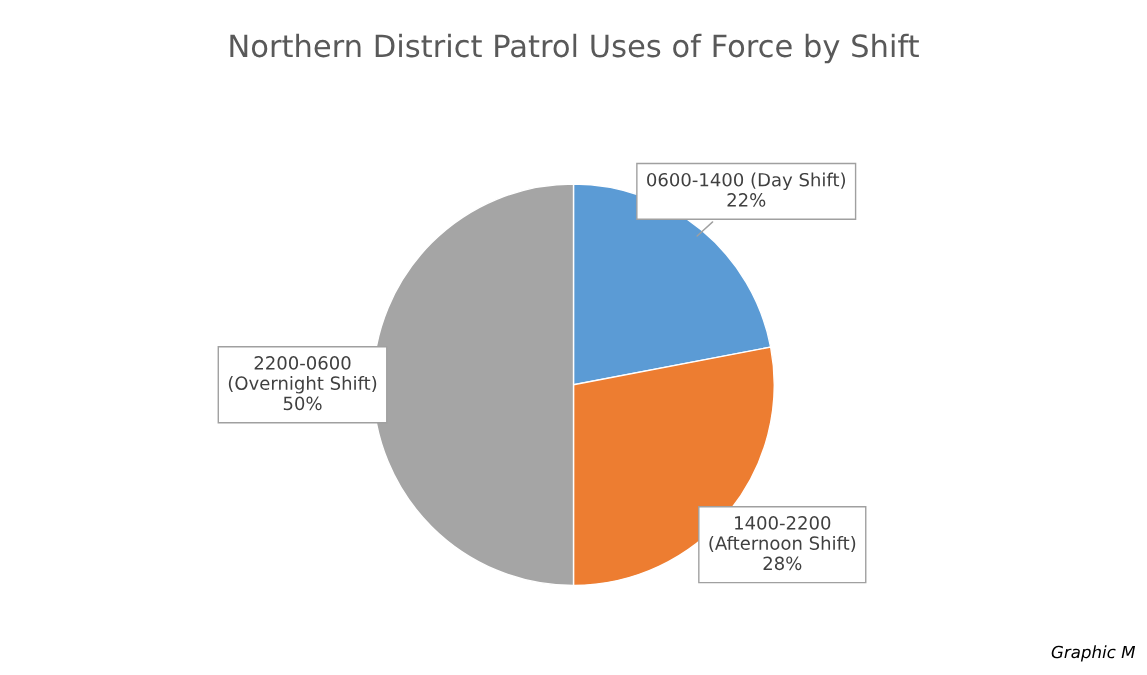 This screenshot has width=1147, height=675. What do you see at coordinates (302, 375) in the screenshot?
I see `slice-label: 2200-0600 (Overnight Shift)` at bounding box center [302, 375].